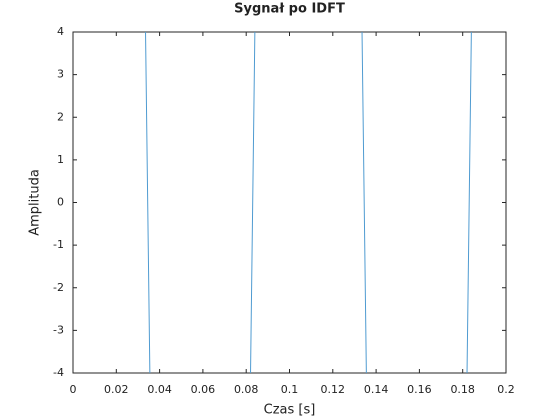 Image resolution: width=560 pixels, height=420 pixels. Describe the element at coordinates (246, 389) in the screenshot. I see `x-tick-label: 0.08` at that location.